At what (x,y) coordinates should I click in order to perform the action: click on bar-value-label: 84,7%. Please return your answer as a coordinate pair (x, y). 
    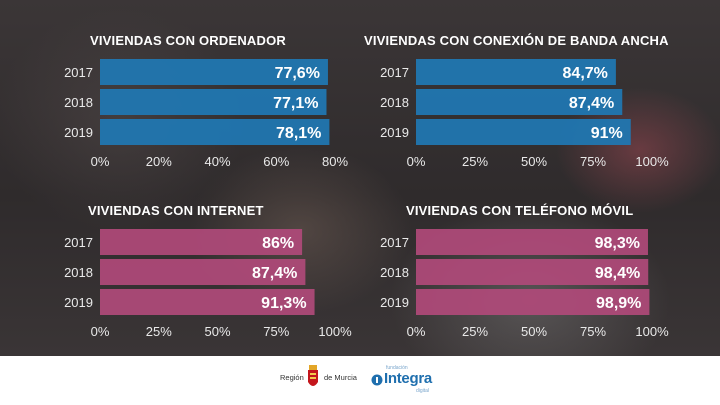
    Looking at the image, I should click on (585, 73).